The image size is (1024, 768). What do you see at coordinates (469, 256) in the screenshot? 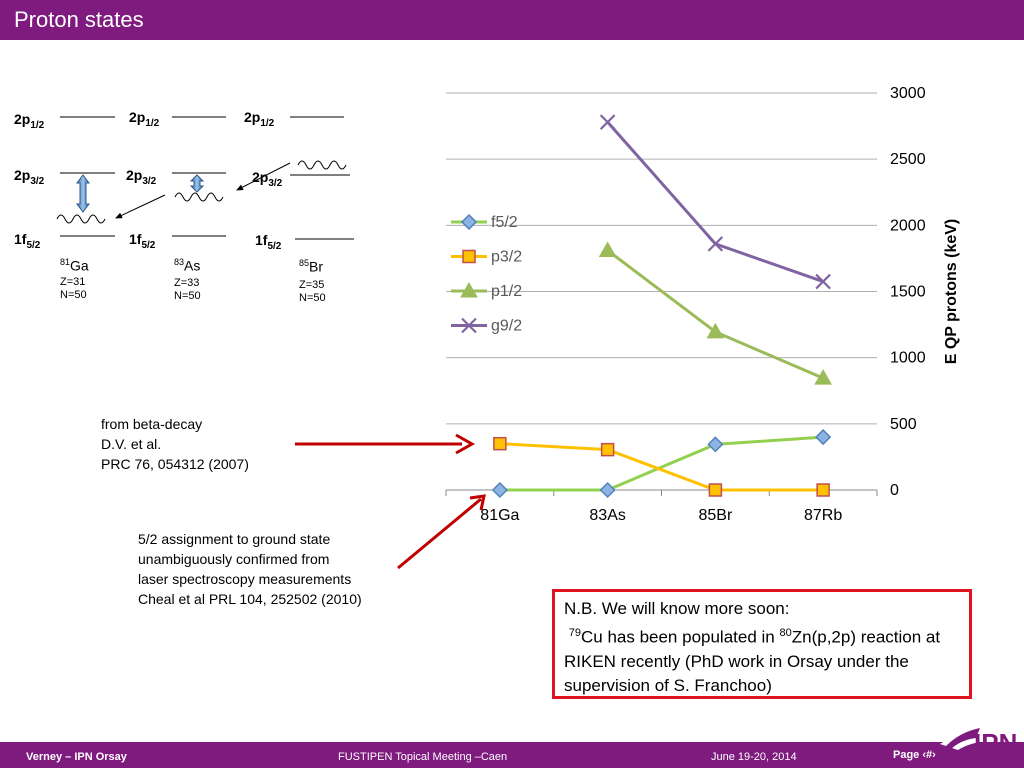
I see `legend-marker-p32` at bounding box center [469, 256].